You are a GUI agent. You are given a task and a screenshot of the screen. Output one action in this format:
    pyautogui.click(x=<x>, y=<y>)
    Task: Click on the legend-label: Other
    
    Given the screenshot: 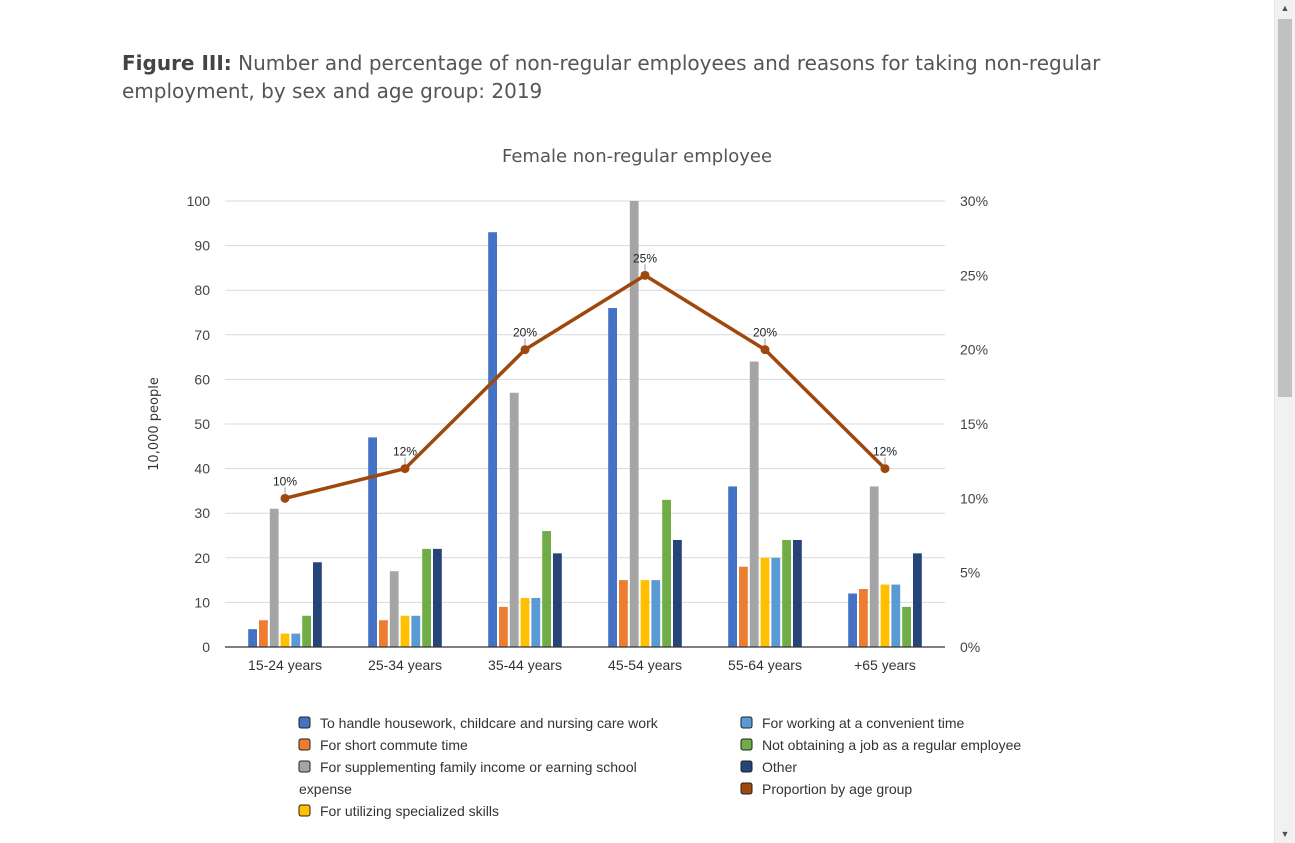 What is the action you would take?
    pyautogui.click(x=779, y=767)
    